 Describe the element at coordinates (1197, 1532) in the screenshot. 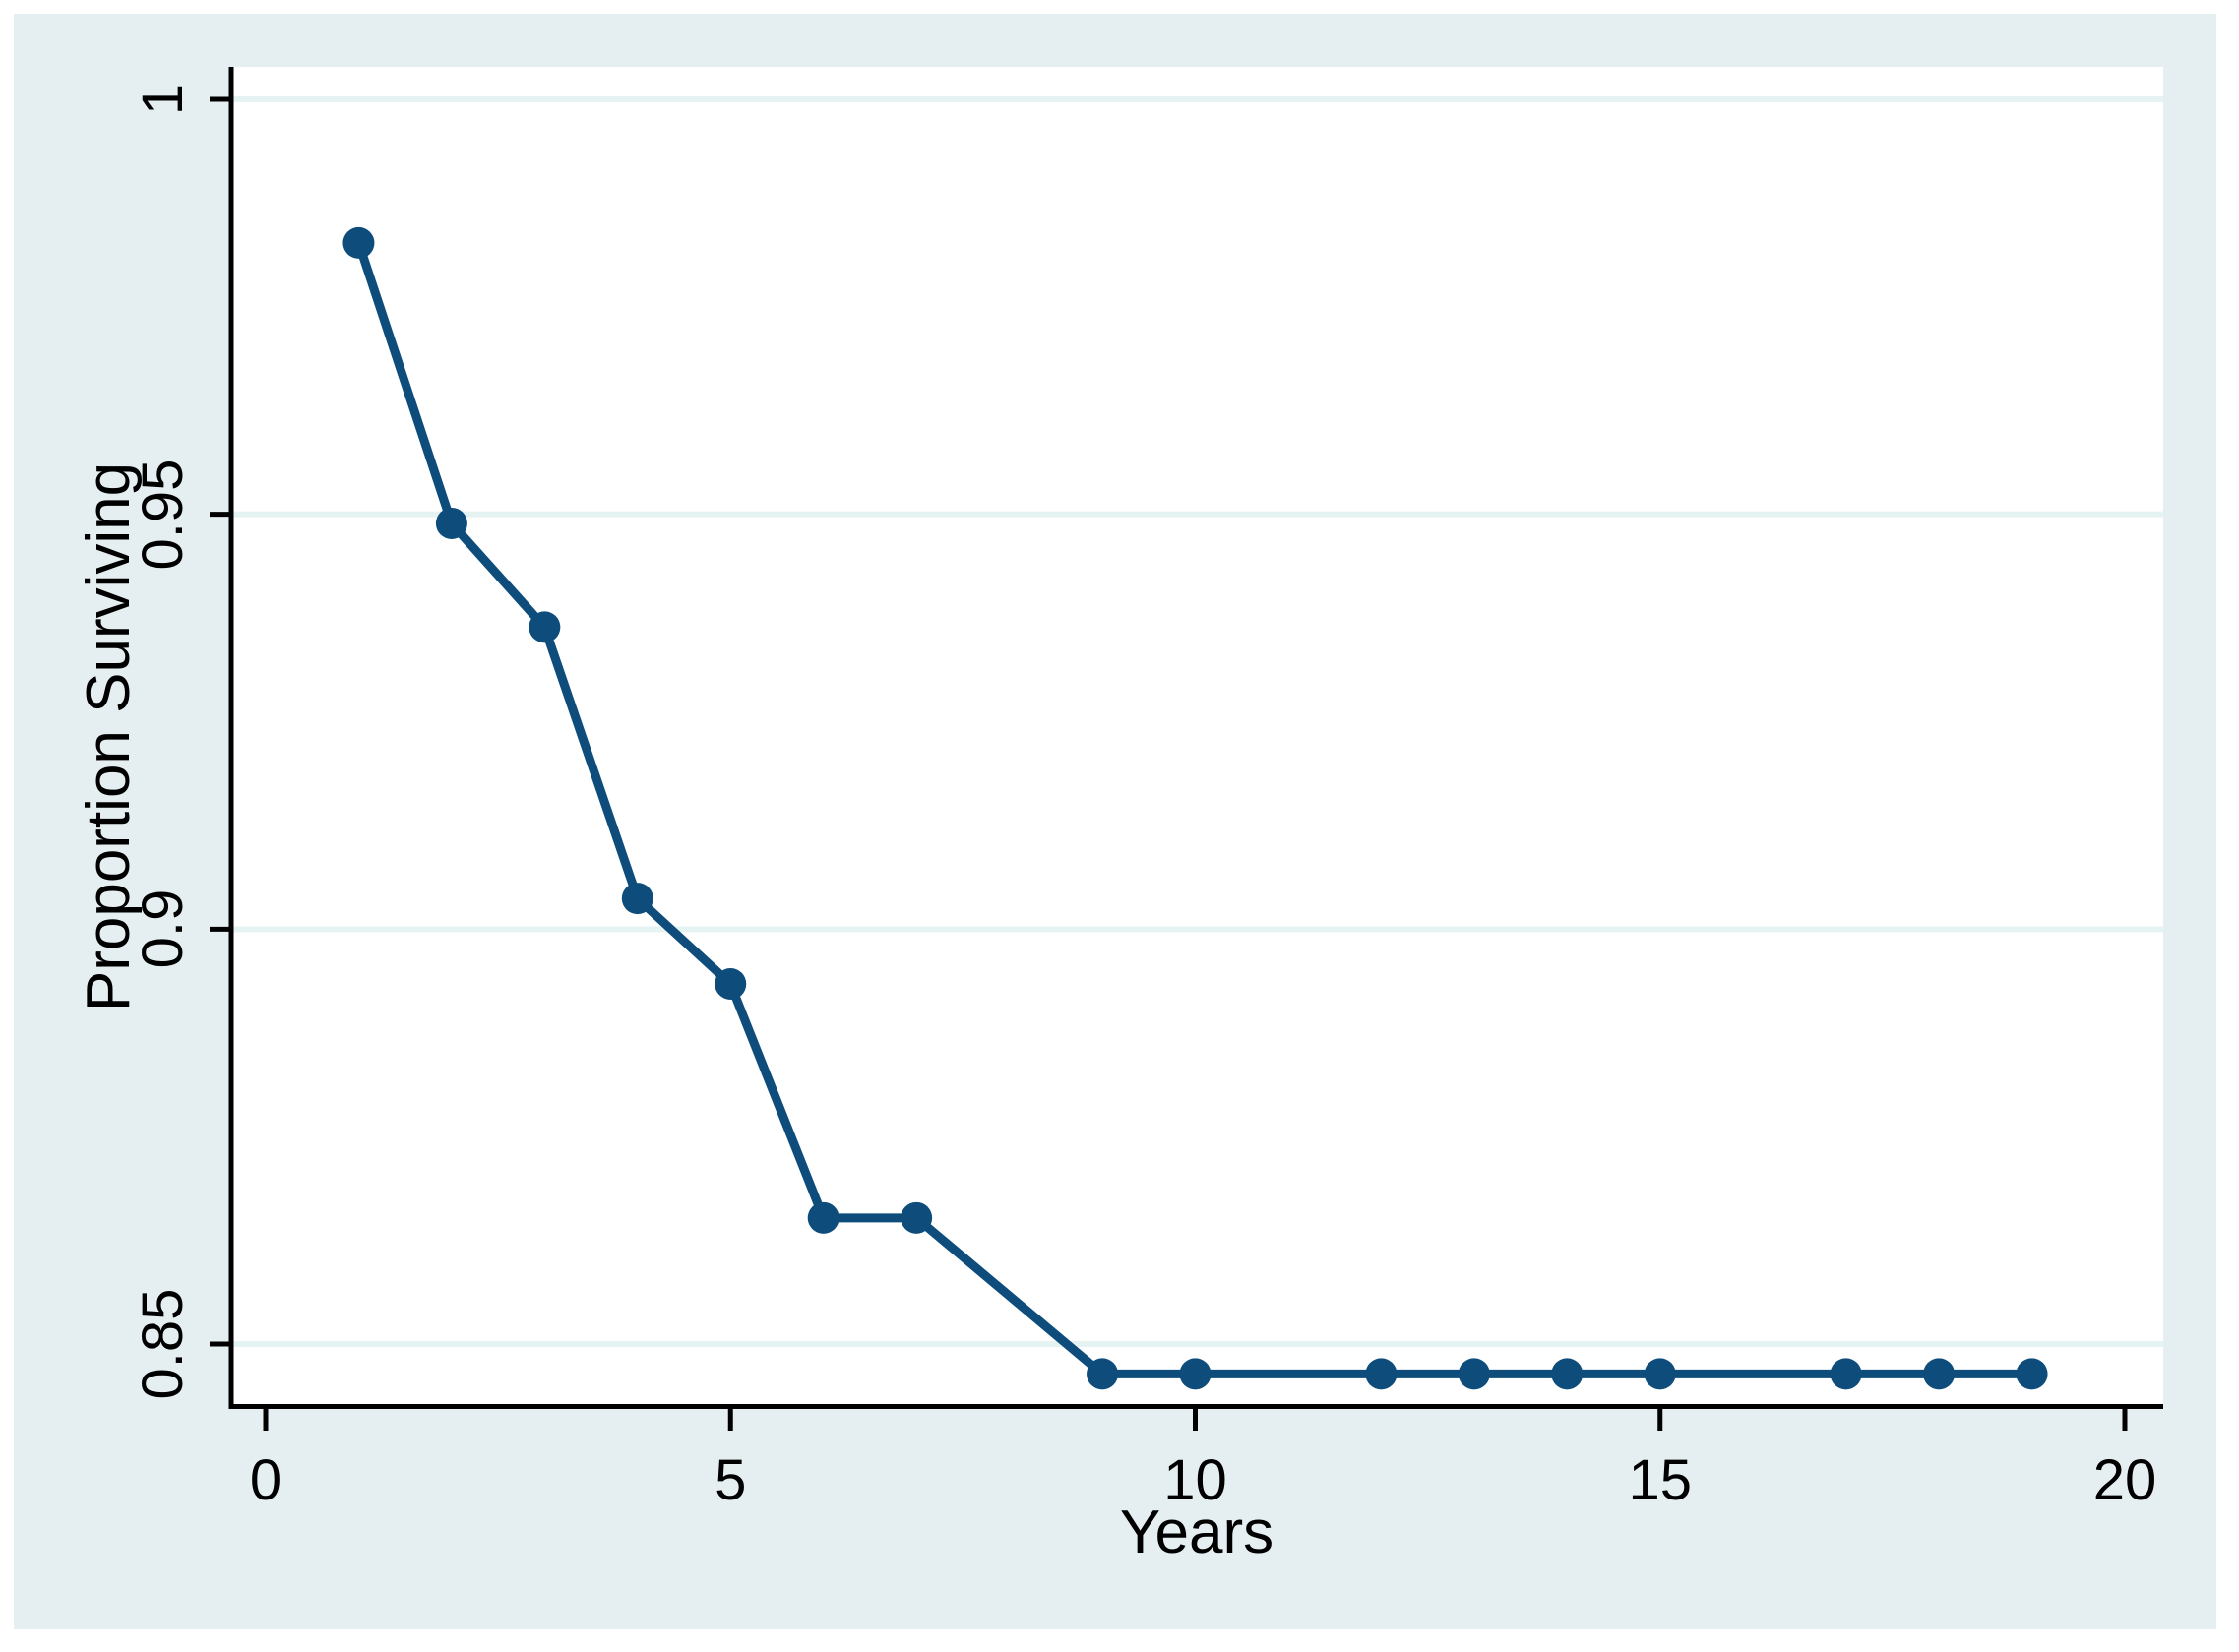

I see `x-axis-title: Years` at that location.